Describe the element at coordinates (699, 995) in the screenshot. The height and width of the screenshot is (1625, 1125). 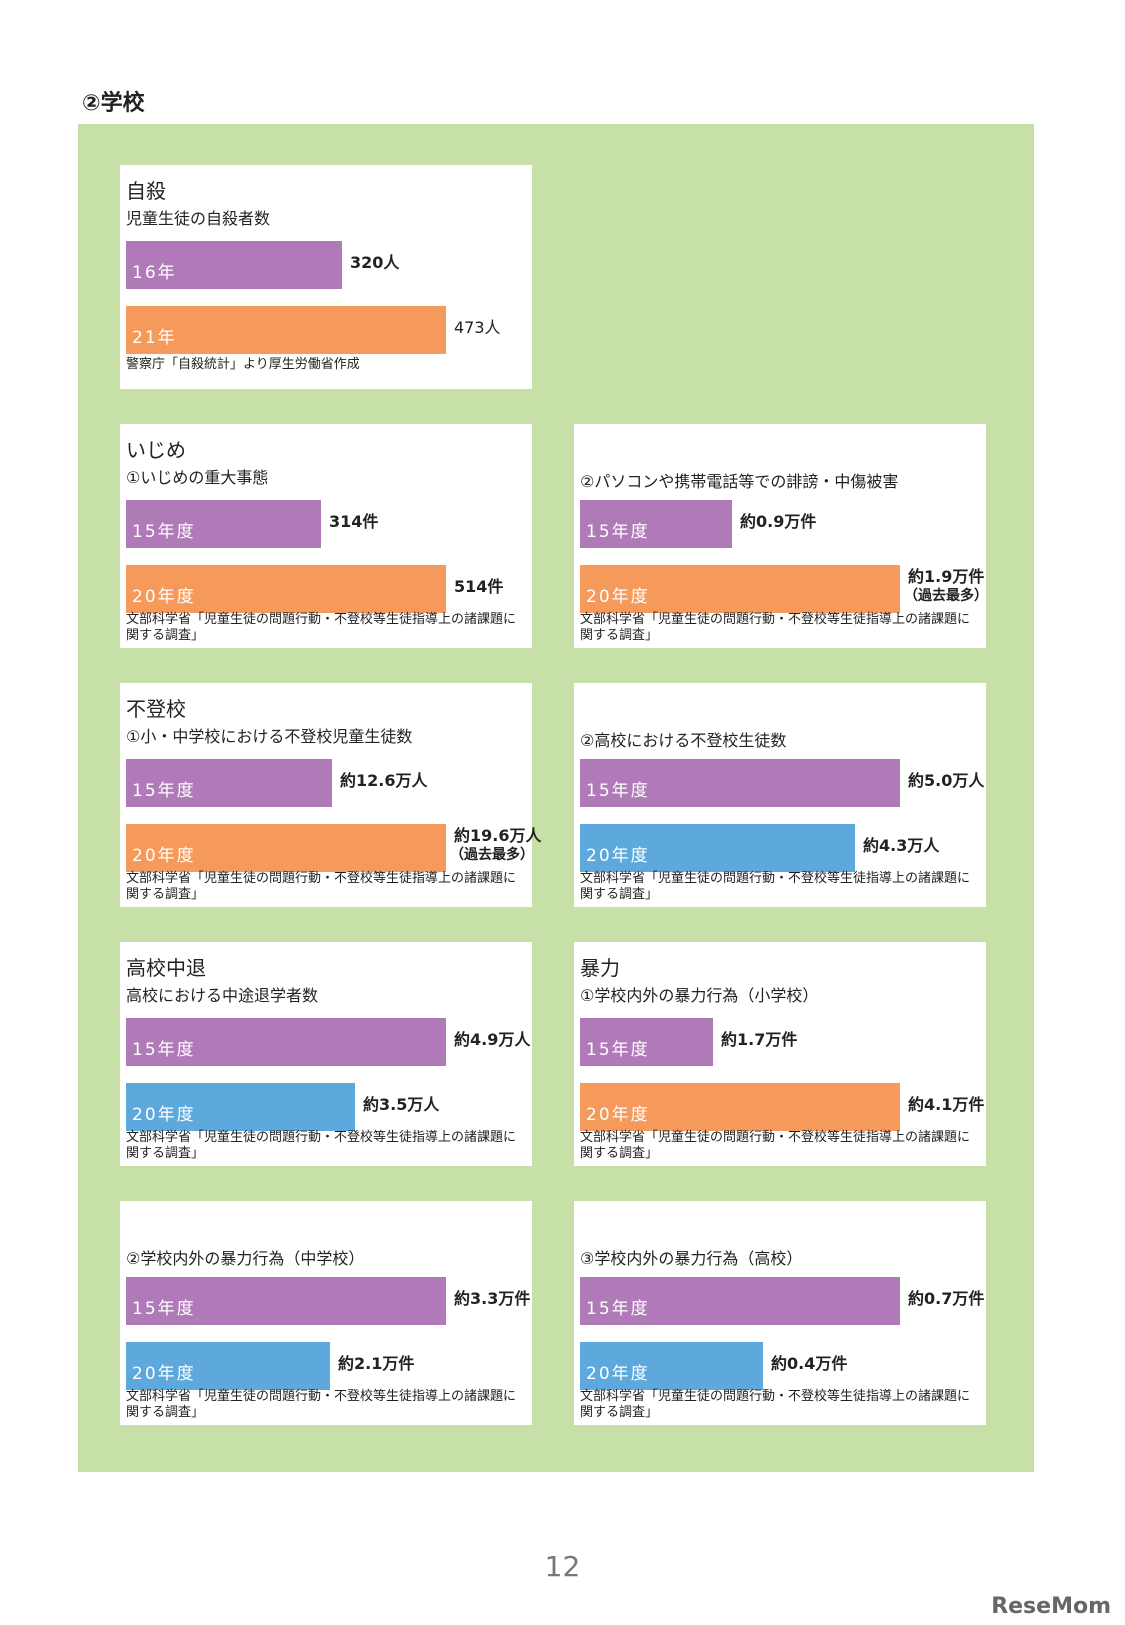
I see `panel-subtitle: ①学校内外の暴力行為（小学校）` at that location.